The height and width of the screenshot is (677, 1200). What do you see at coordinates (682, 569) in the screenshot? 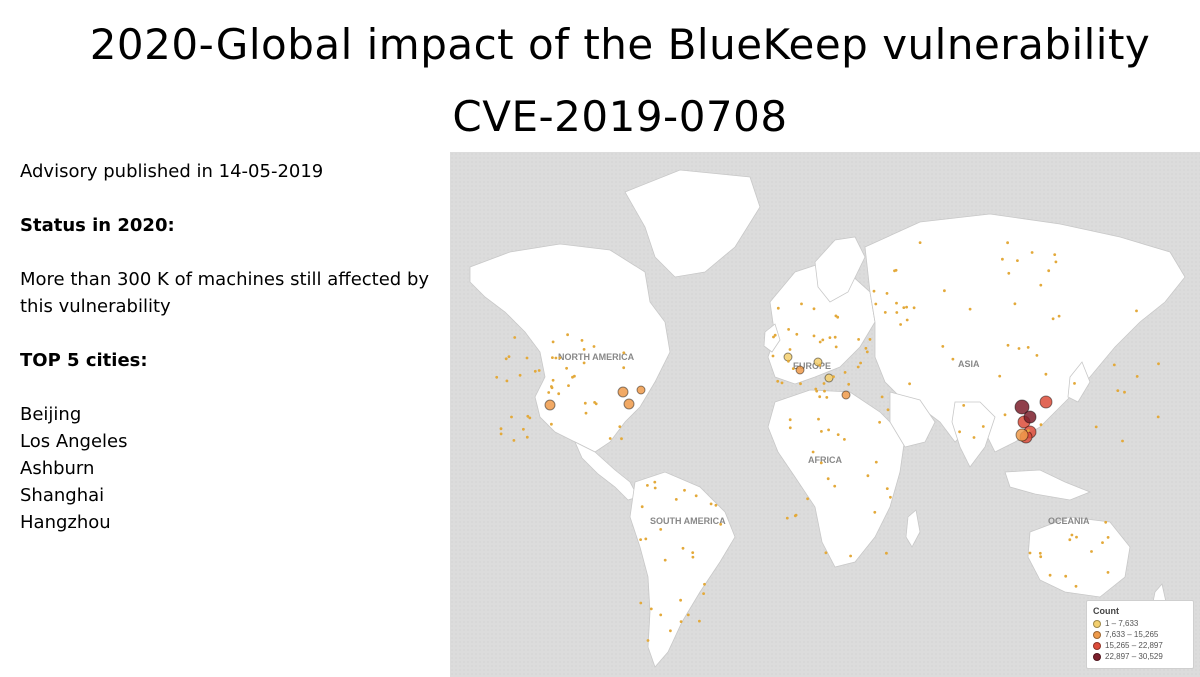
I see `landmass-south-america` at bounding box center [682, 569].